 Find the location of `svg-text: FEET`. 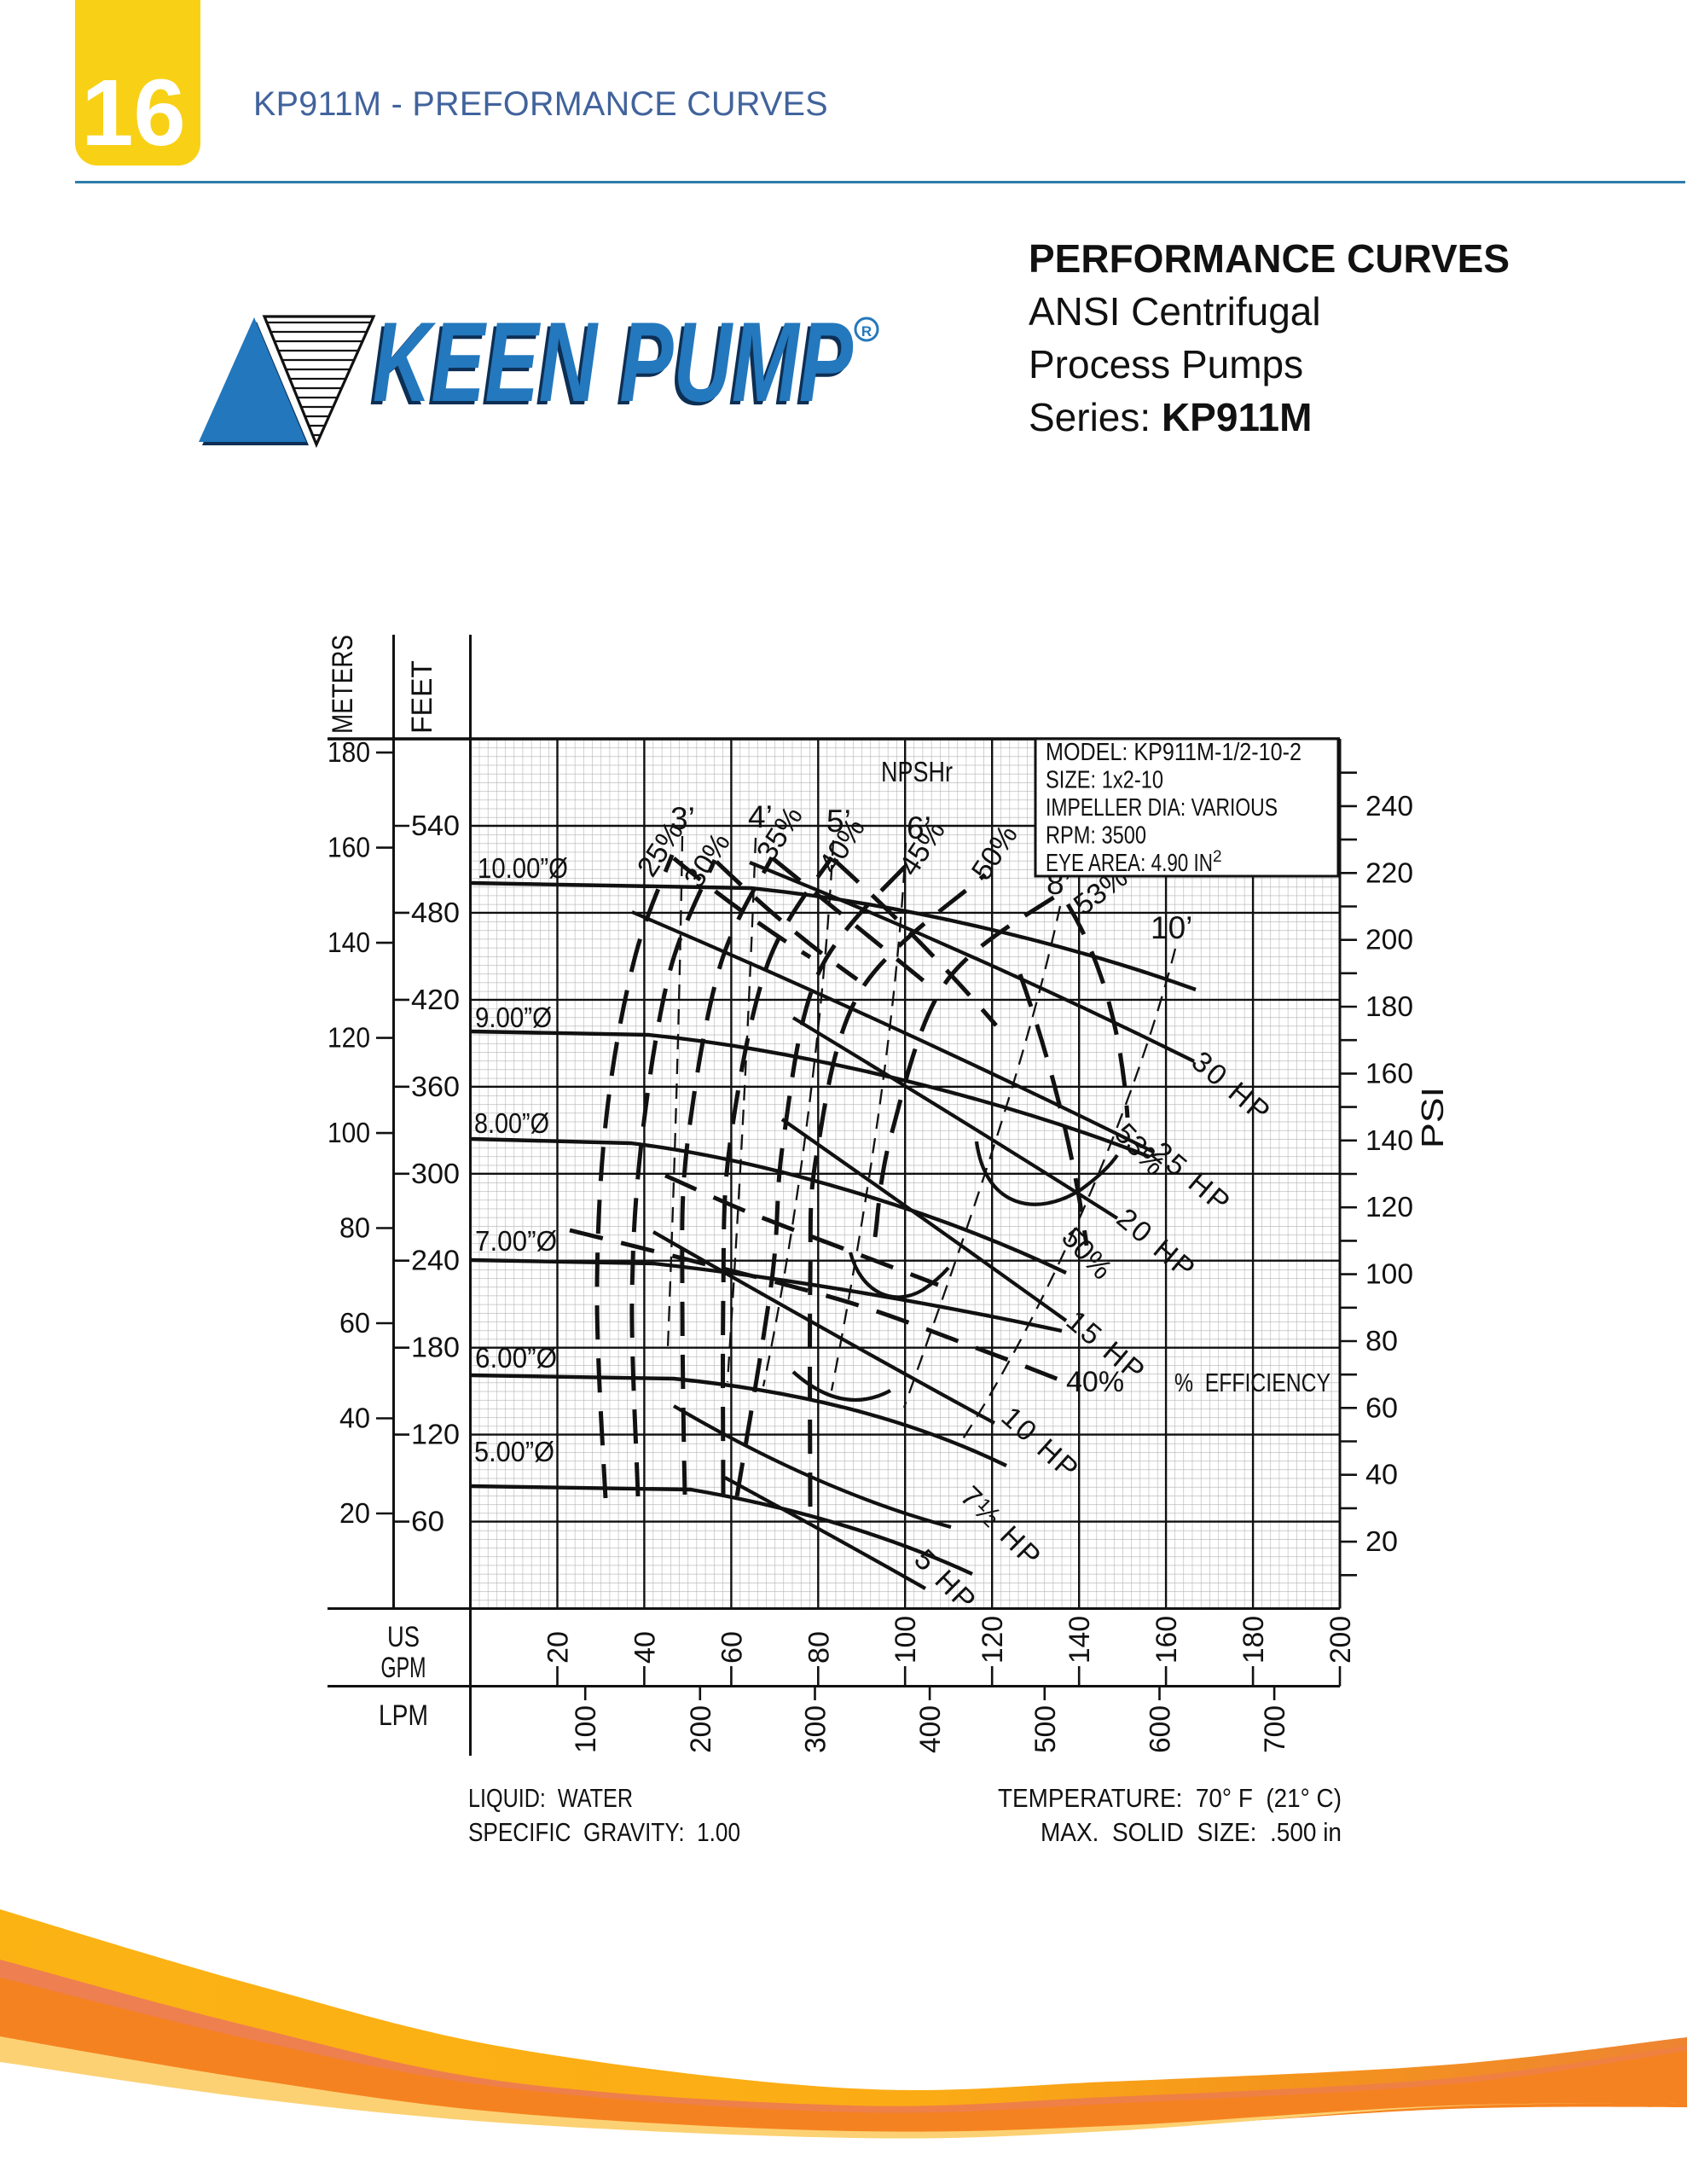

svg-text: FEET is located at coordinates (422, 697).